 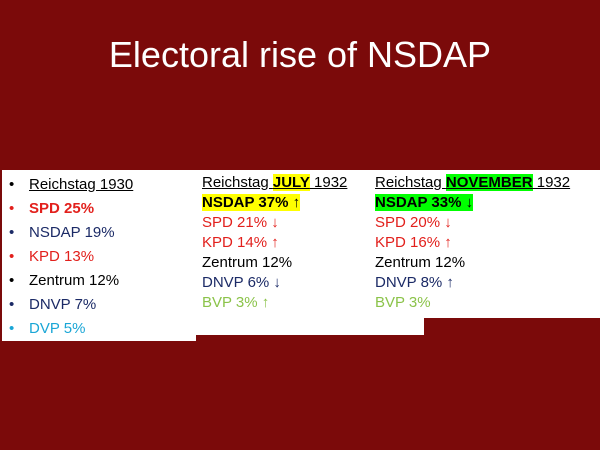 I want to click on list-item: DNVP 6% ↓, so click(x=274, y=283).